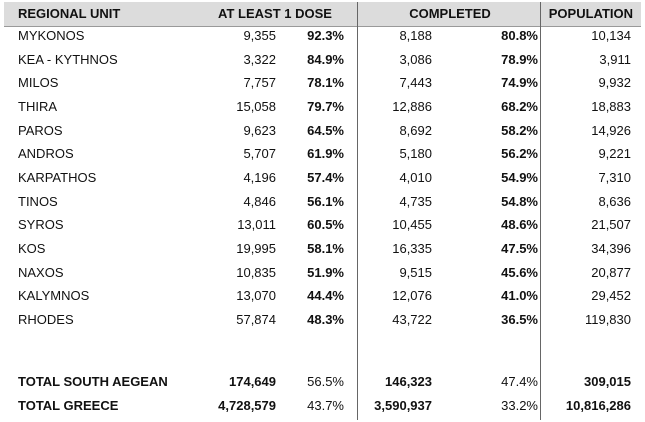  Describe the element at coordinates (607, 381) in the screenshot. I see `population: 309,015` at that location.